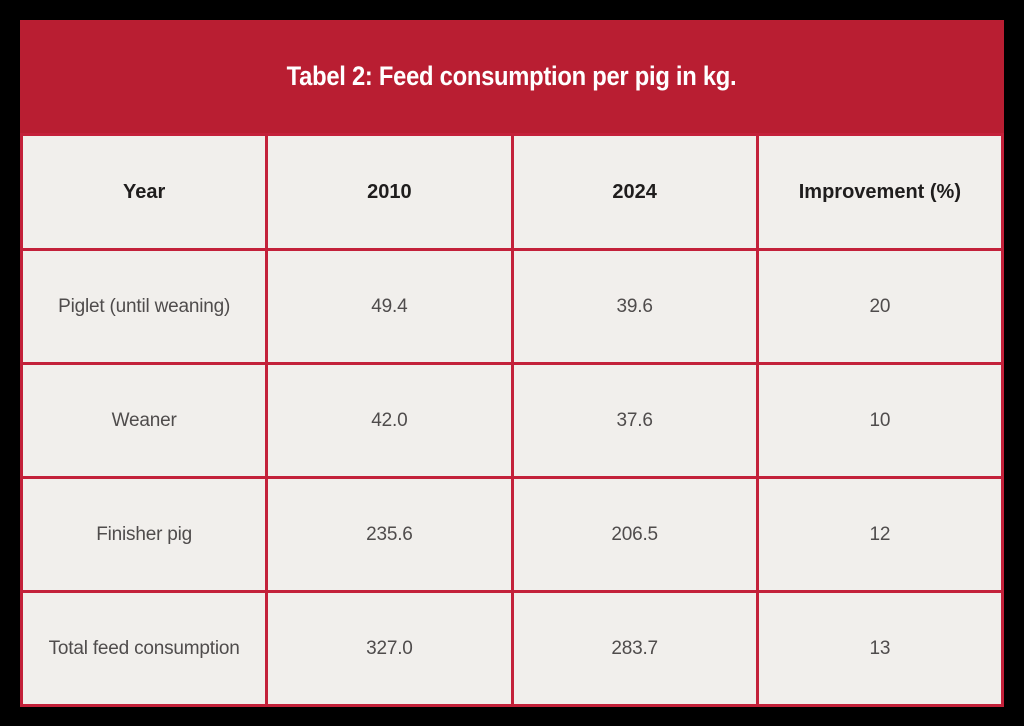  I want to click on column-header-2010: 2010, so click(389, 192).